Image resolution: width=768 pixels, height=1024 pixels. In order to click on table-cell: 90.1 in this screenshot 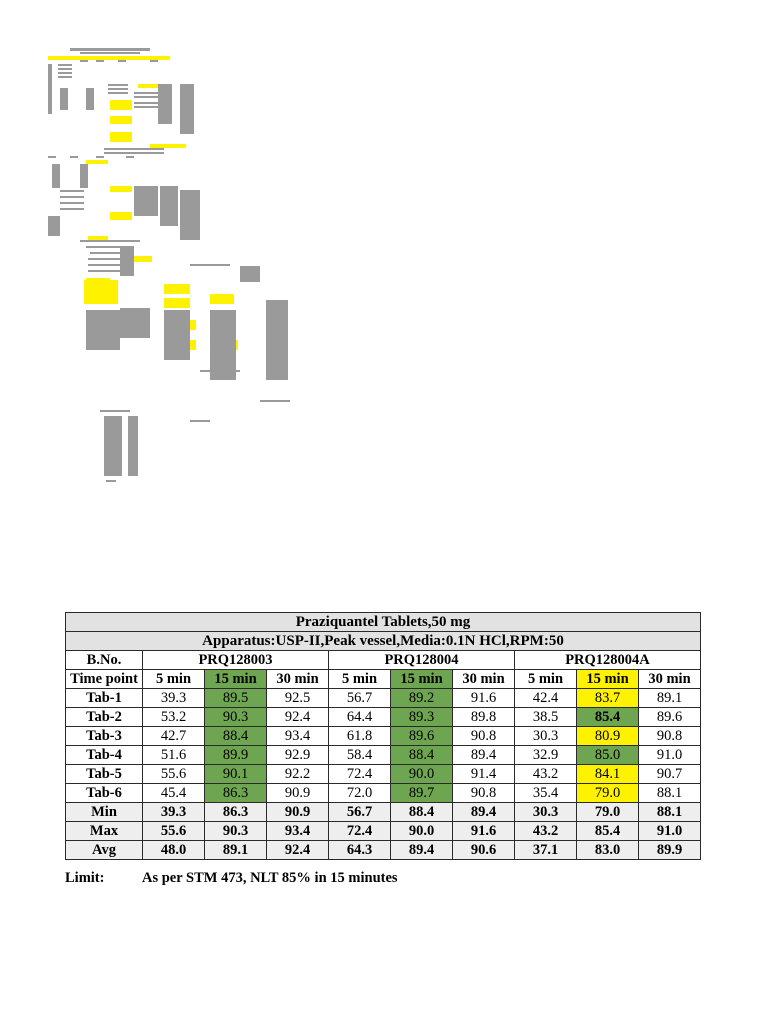, I will do `click(235, 774)`.